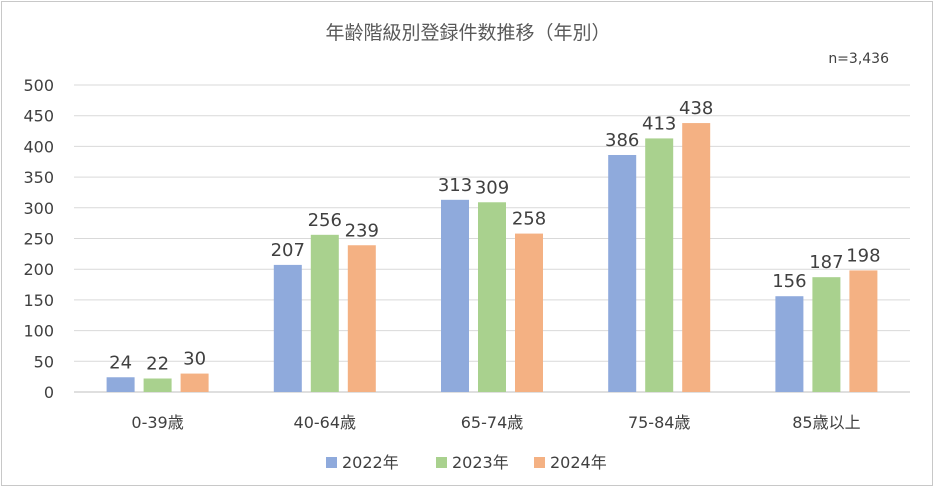 The width and height of the screenshot is (936, 489). What do you see at coordinates (38, 85) in the screenshot?
I see `y-tick-label: 500` at bounding box center [38, 85].